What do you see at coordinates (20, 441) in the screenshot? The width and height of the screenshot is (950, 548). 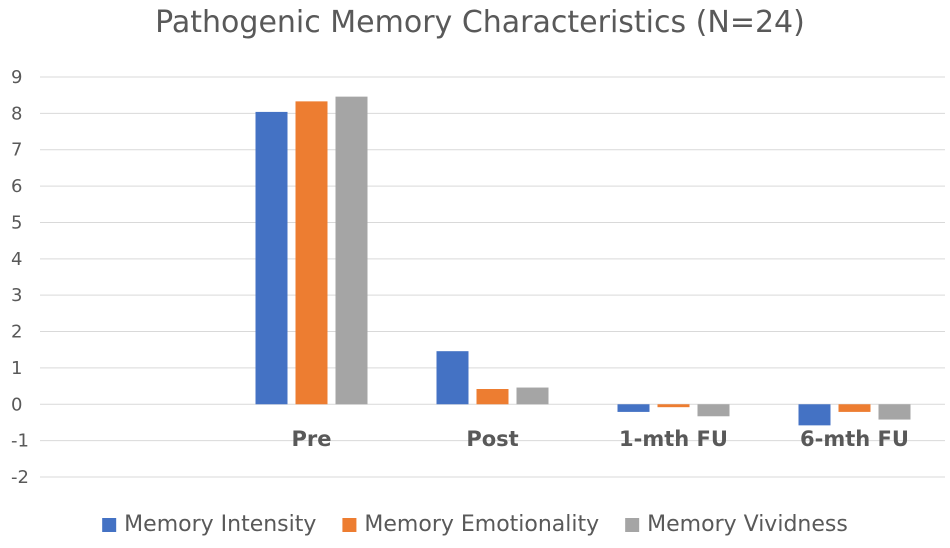 I see `y-tick-label: -1` at bounding box center [20, 441].